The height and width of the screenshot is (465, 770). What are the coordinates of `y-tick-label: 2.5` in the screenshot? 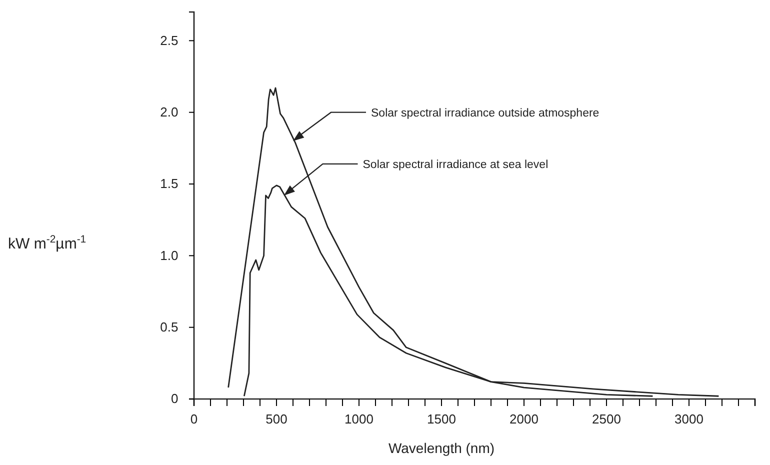 It's located at (169, 40).